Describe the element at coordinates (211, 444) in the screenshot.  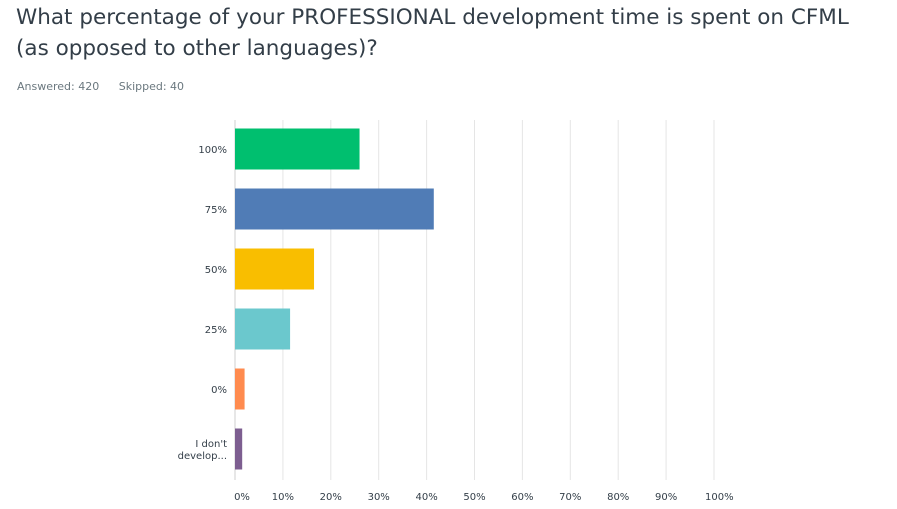
I see `category-label: I don't` at that location.